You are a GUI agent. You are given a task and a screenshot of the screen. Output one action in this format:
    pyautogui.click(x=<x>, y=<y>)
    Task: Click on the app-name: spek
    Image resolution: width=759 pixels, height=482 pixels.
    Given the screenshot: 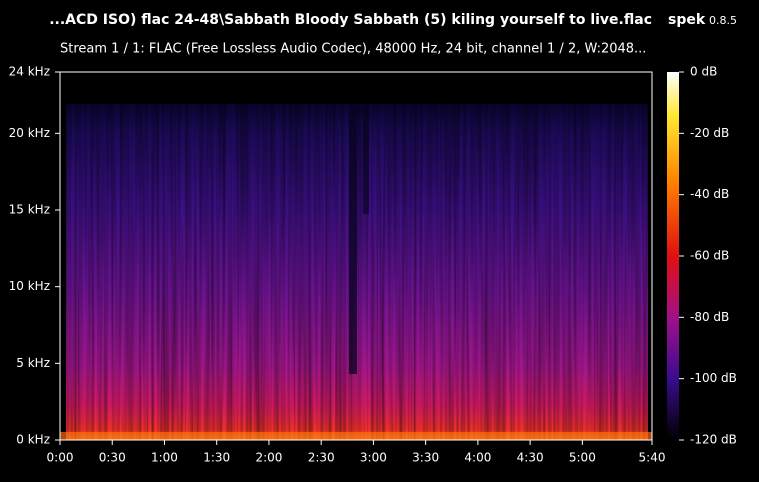 What is the action you would take?
    pyautogui.click(x=687, y=20)
    